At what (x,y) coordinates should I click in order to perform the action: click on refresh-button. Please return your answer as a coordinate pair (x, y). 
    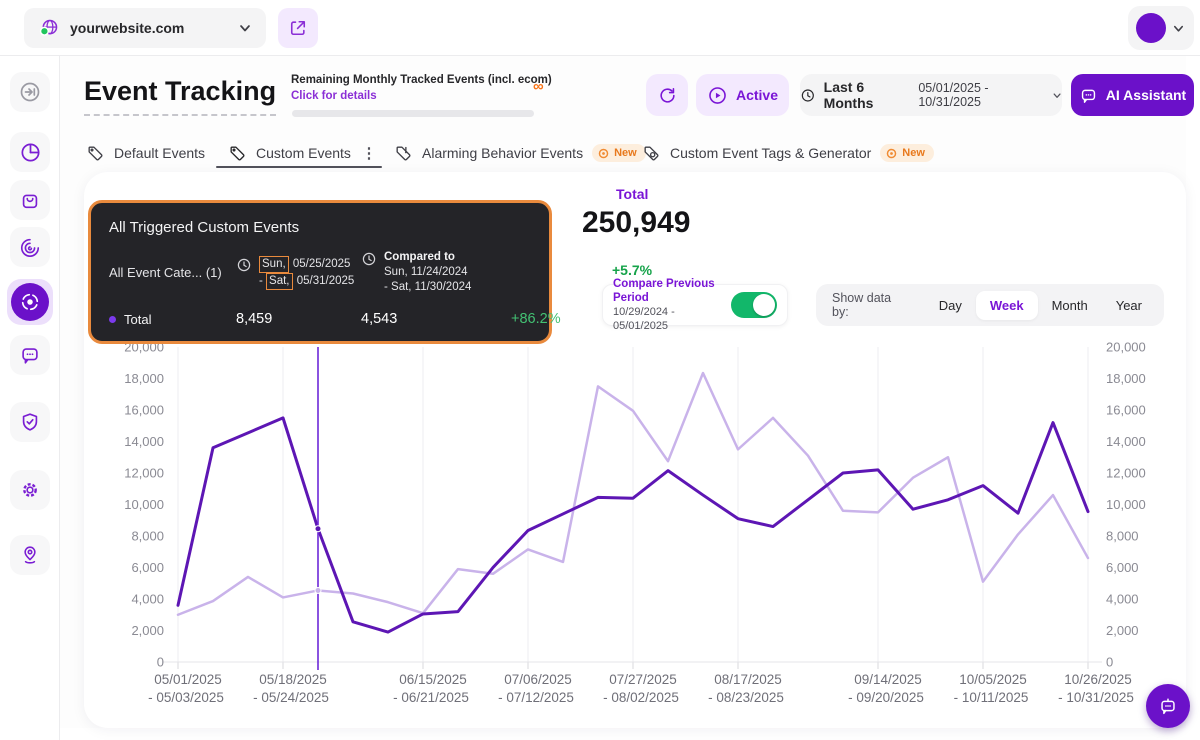
    Looking at the image, I should click on (667, 95).